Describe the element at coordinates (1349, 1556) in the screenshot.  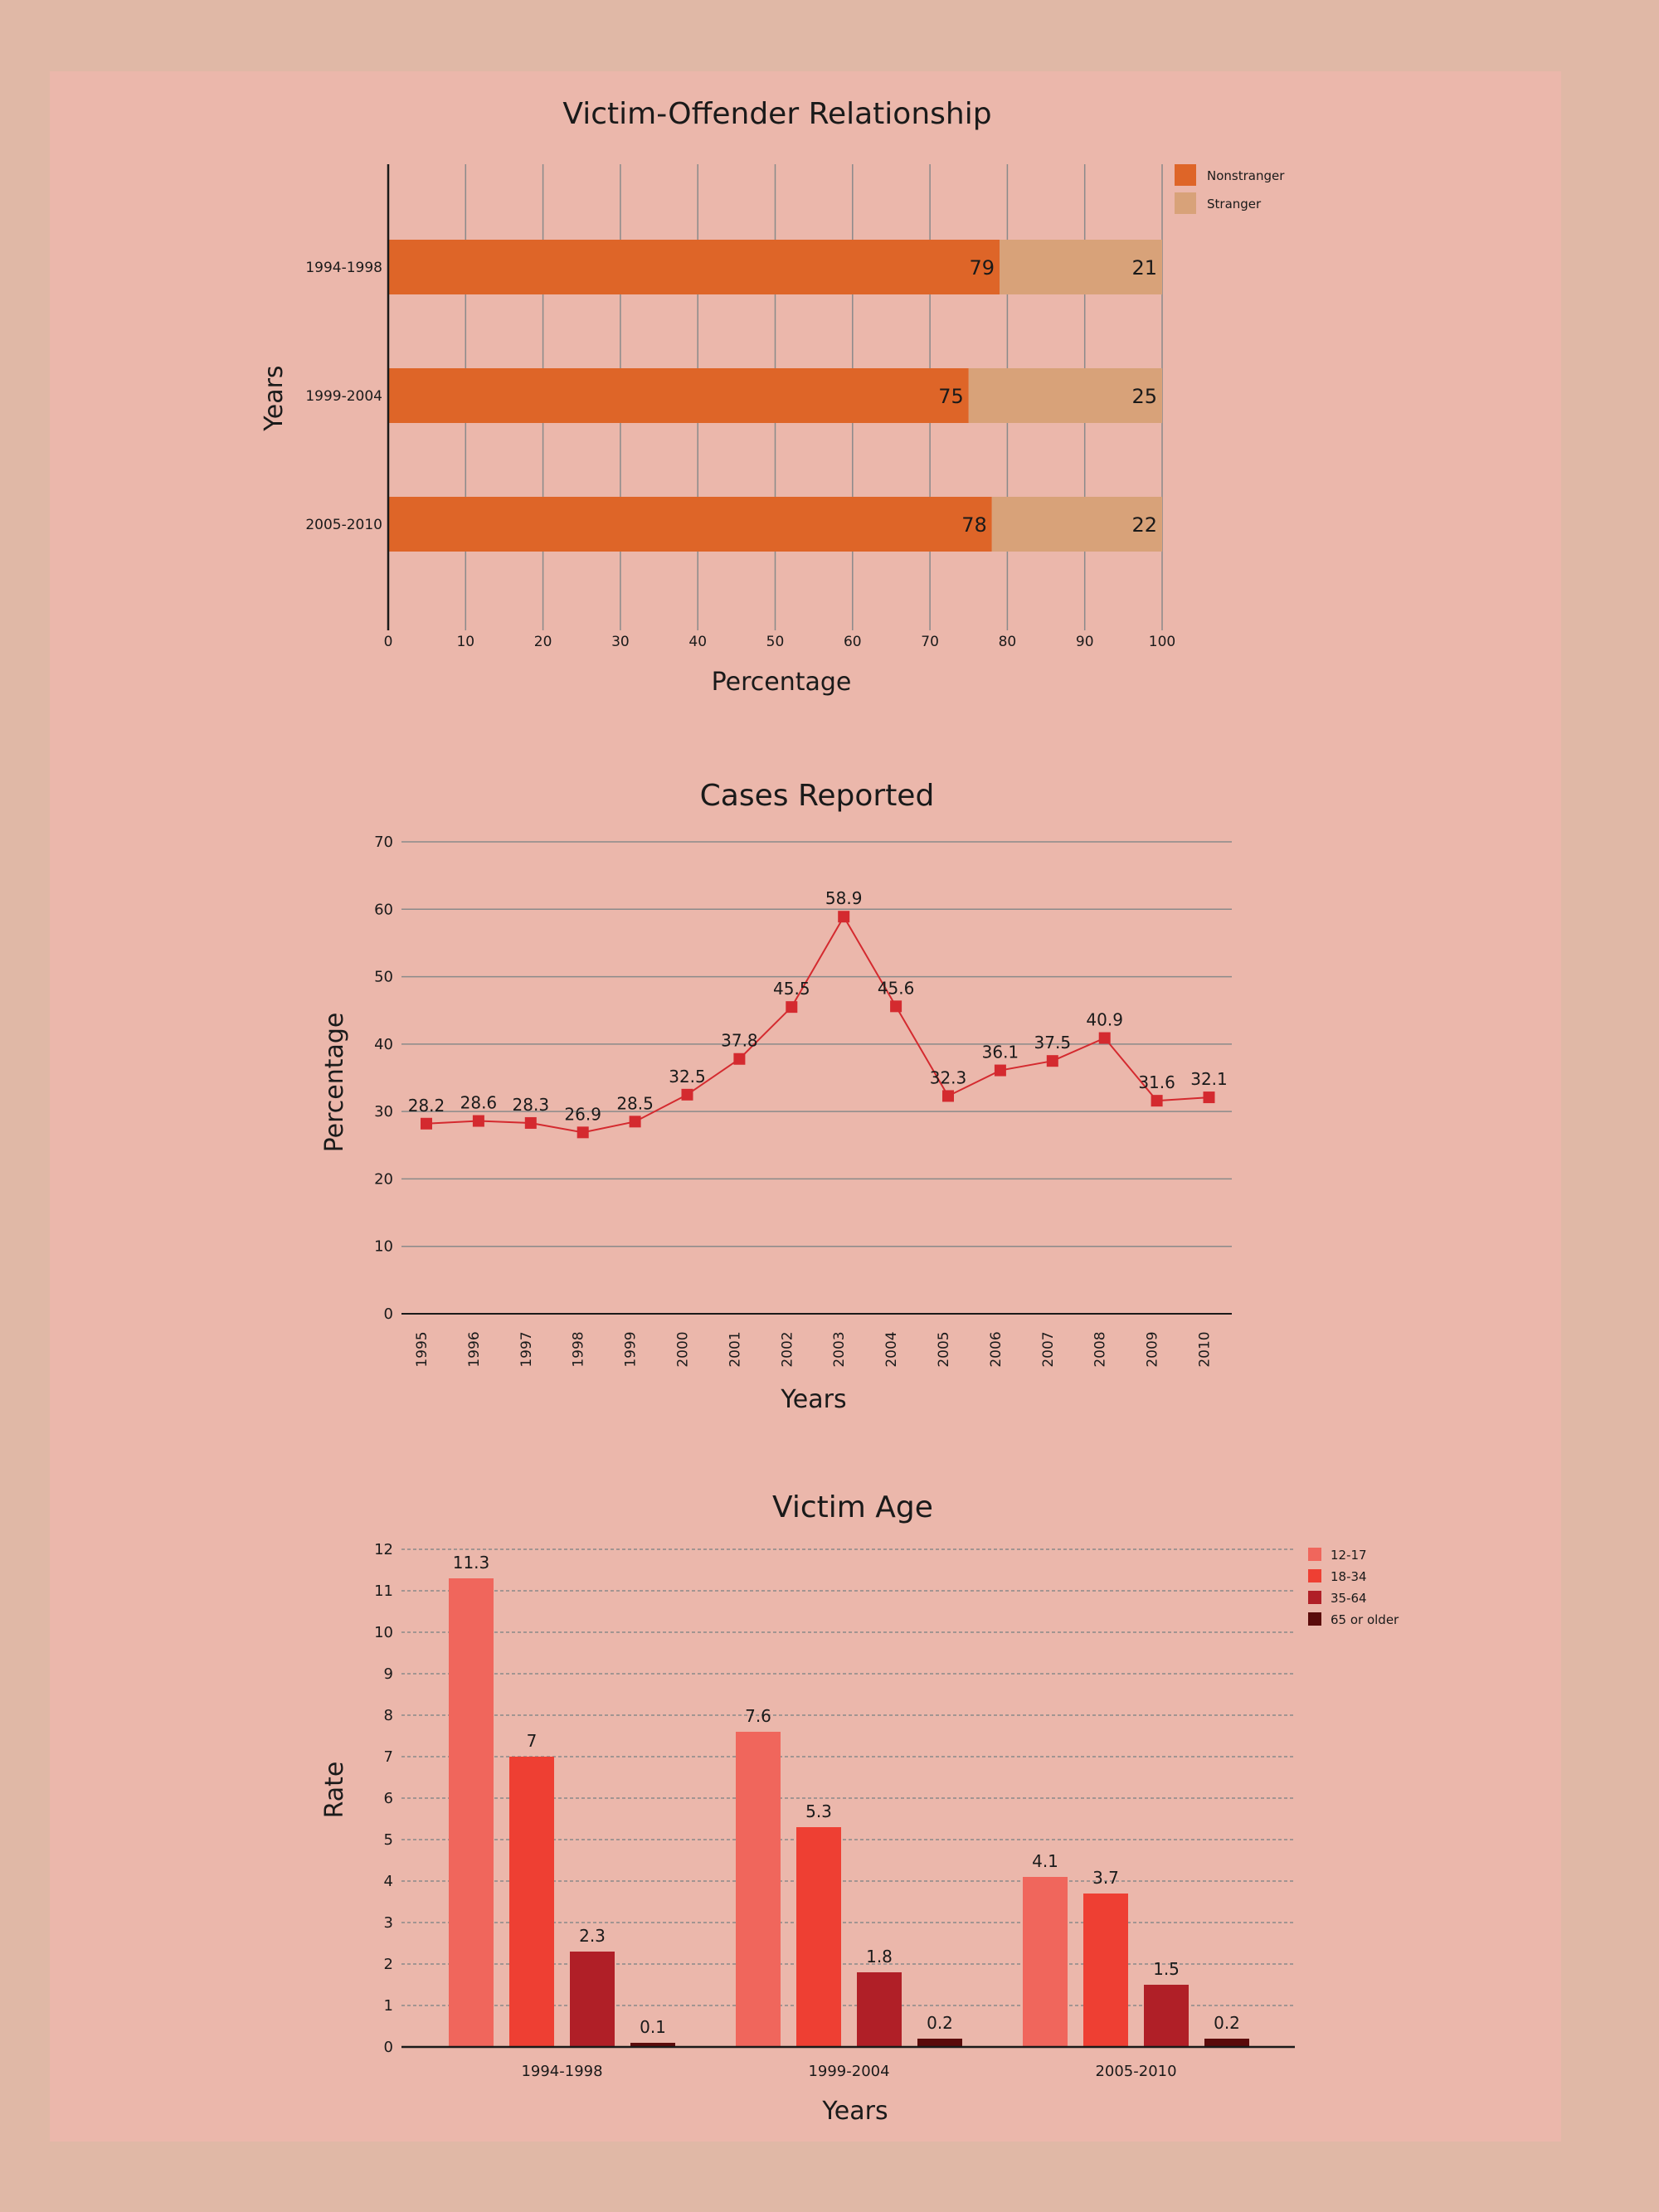
I see `legend-label: 12-17` at that location.